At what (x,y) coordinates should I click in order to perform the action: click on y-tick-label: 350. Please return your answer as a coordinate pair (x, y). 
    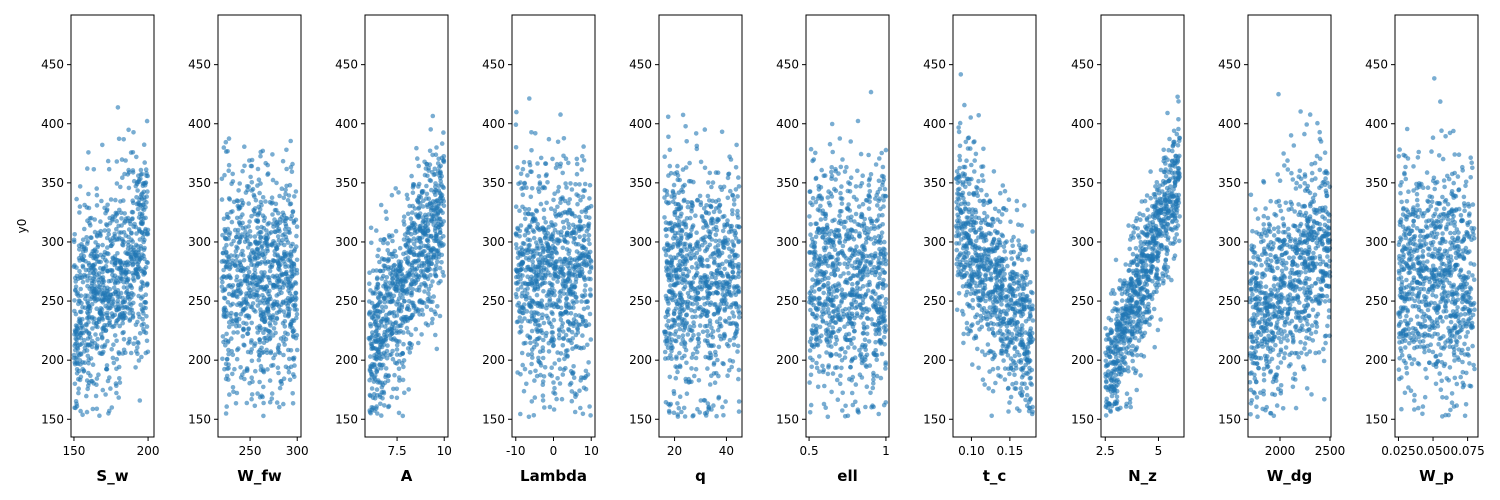
    Looking at the image, I should click on (640, 183).